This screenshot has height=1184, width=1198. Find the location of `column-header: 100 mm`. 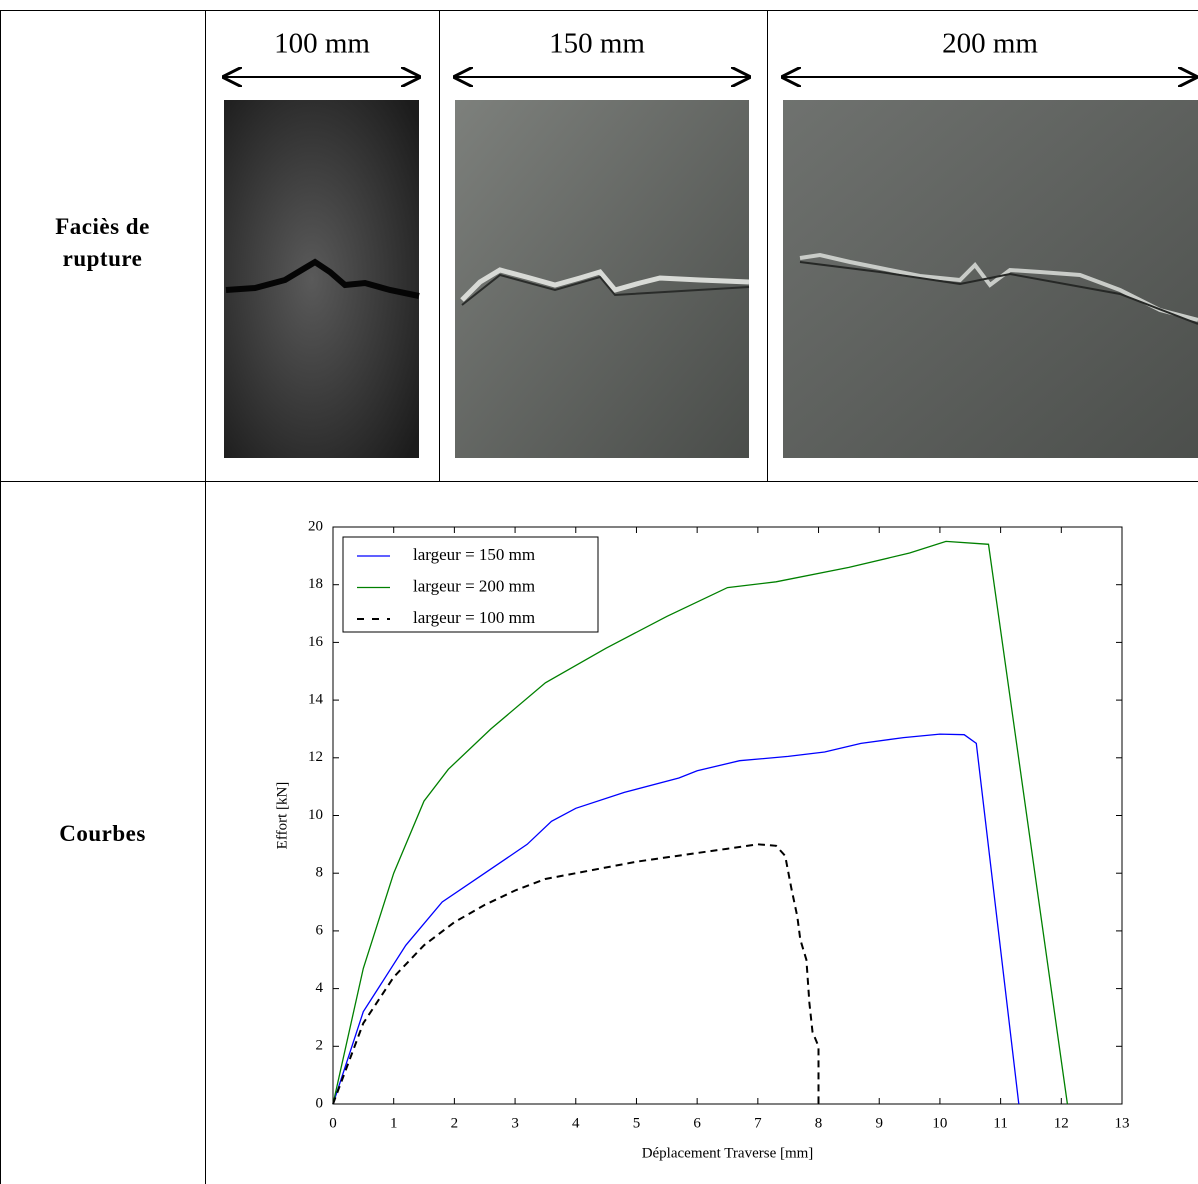

column-header: 100 mm is located at coordinates (322, 44).